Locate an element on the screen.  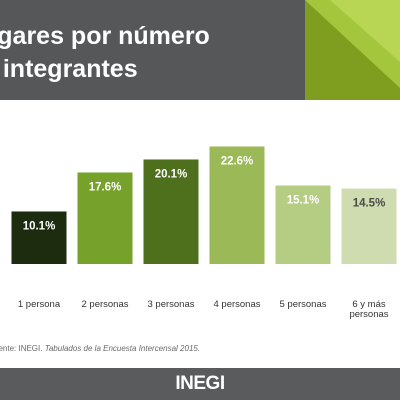
chart-title-line-2: e integrantes is located at coordinates (69, 69).